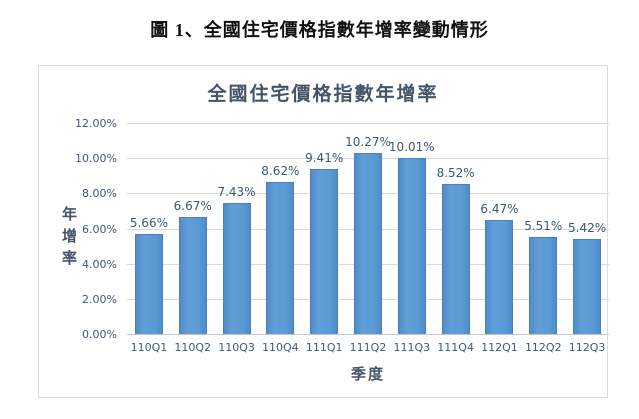 The width and height of the screenshot is (639, 419). Describe the element at coordinates (368, 142) in the screenshot. I see `data-label: 10.27%` at that location.